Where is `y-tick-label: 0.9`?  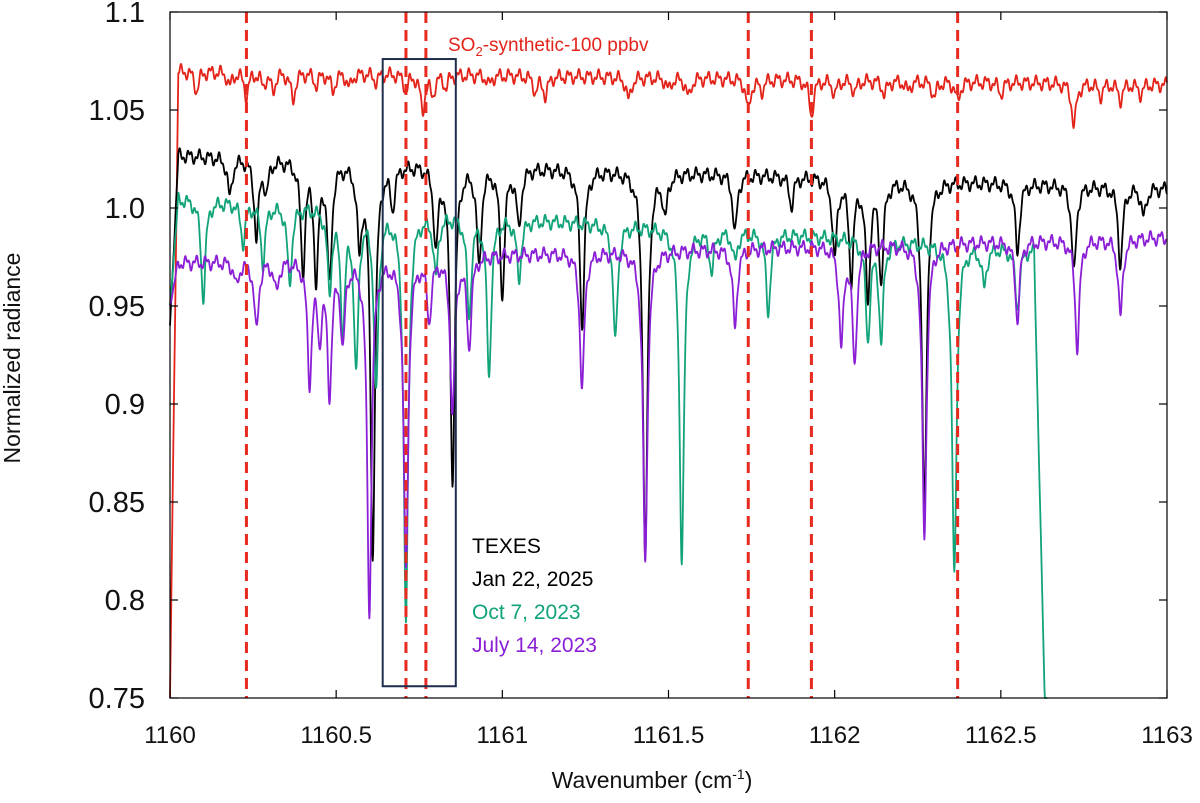 y-tick-label: 0.9 is located at coordinates (125, 405).